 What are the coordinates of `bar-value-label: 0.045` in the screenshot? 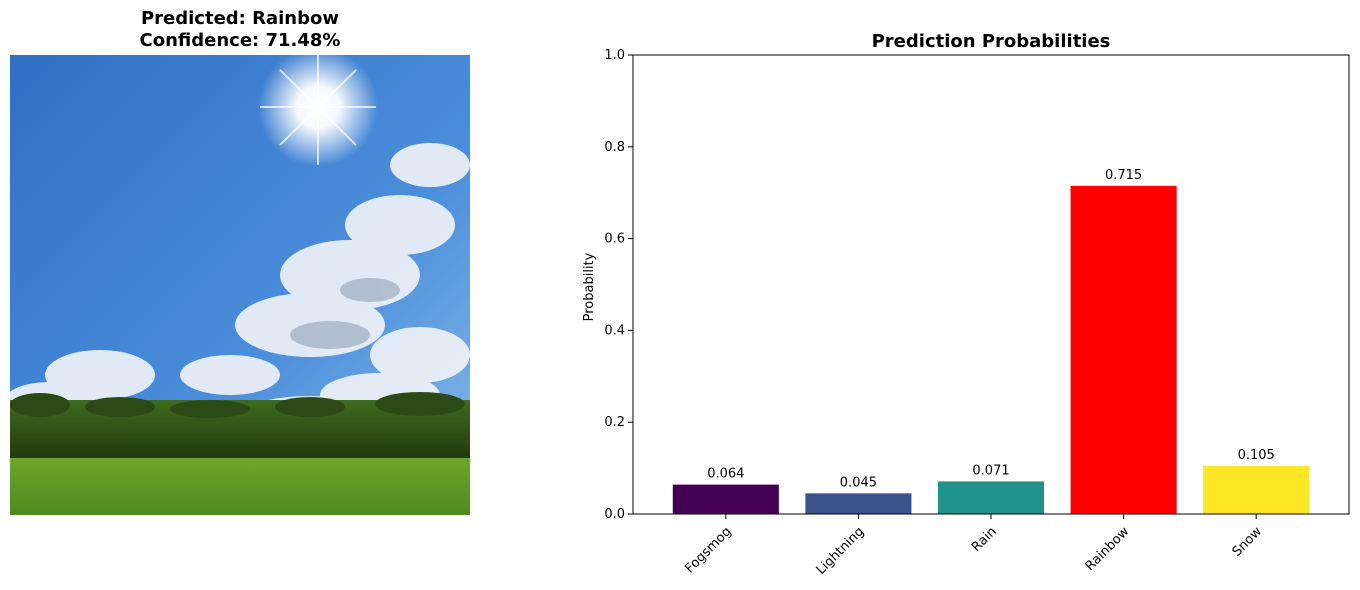 It's located at (858, 482).